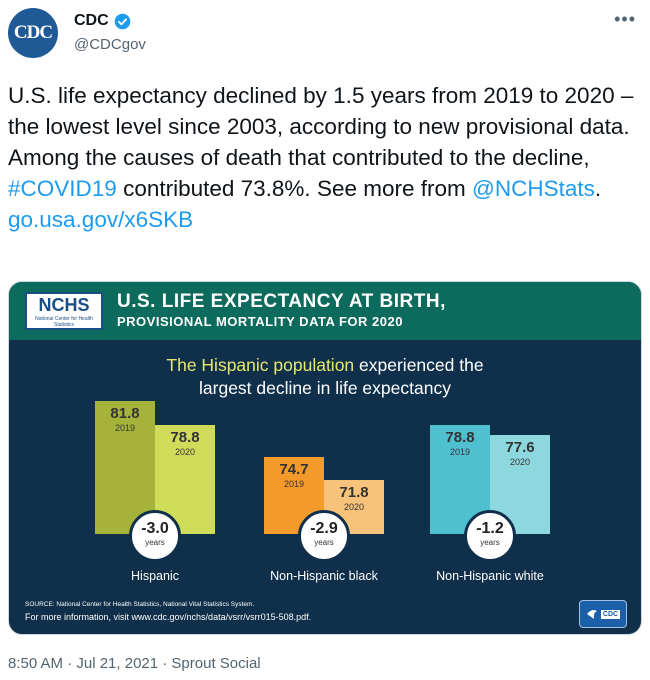 The height and width of the screenshot is (680, 650). Describe the element at coordinates (155, 576) in the screenshot. I see `group-label: Hispanic` at that location.